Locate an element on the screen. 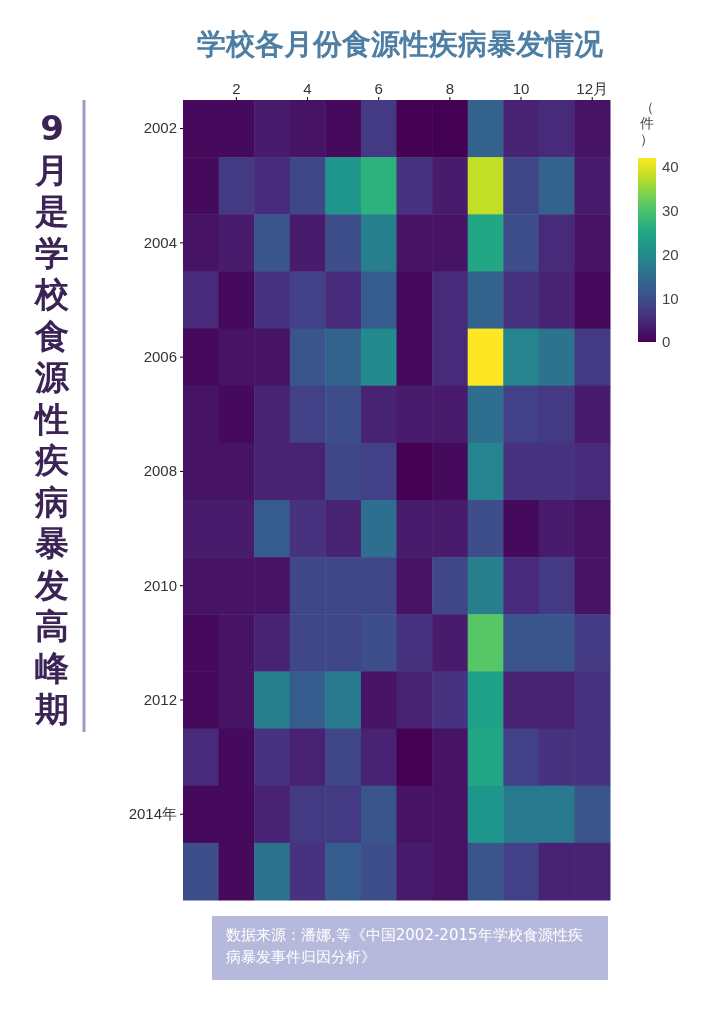 The image size is (720, 1026). y-tick-label: 2008 is located at coordinates (160, 471).